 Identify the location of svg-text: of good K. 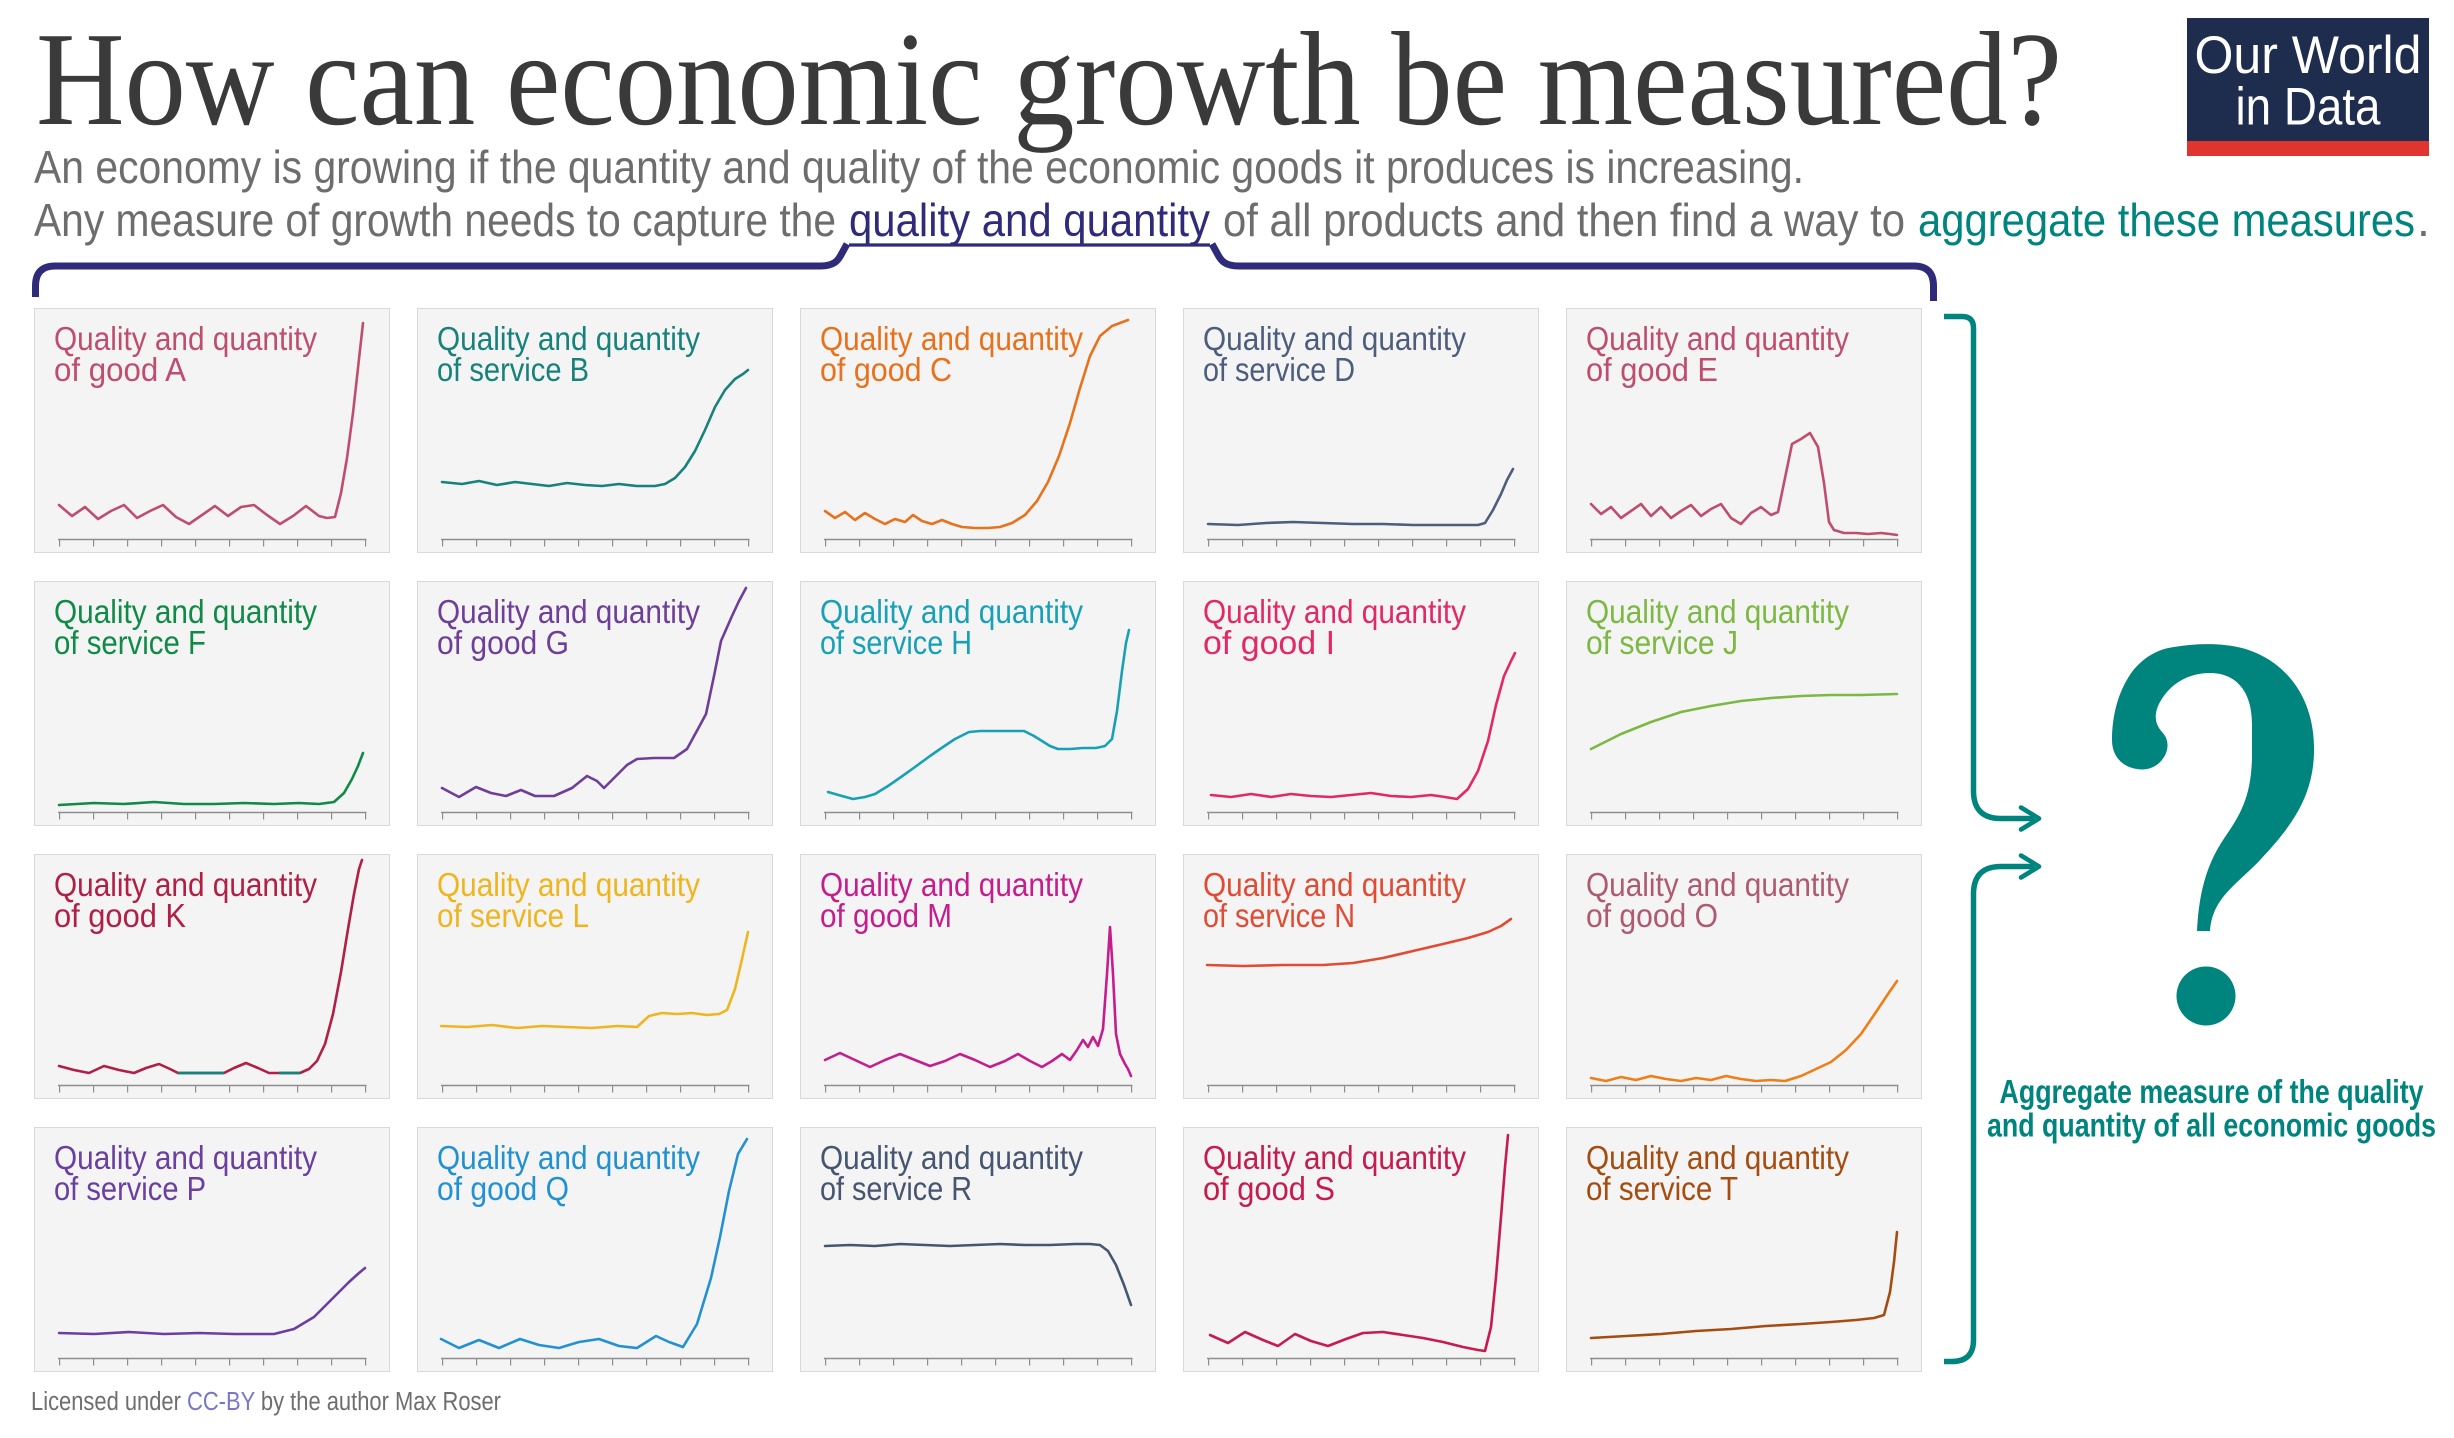
(120, 915).